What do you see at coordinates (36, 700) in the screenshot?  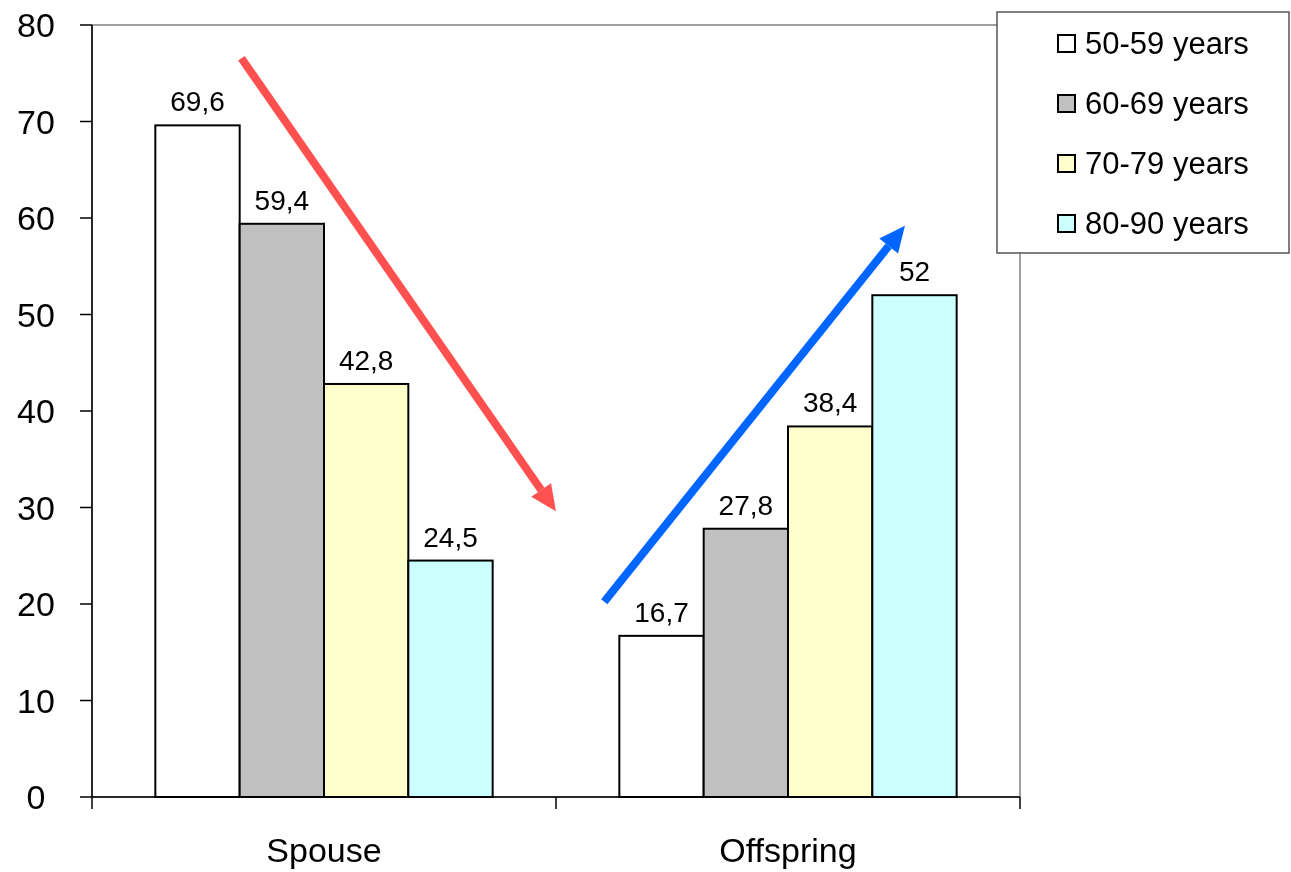 I see `y-tick-label: 10` at bounding box center [36, 700].